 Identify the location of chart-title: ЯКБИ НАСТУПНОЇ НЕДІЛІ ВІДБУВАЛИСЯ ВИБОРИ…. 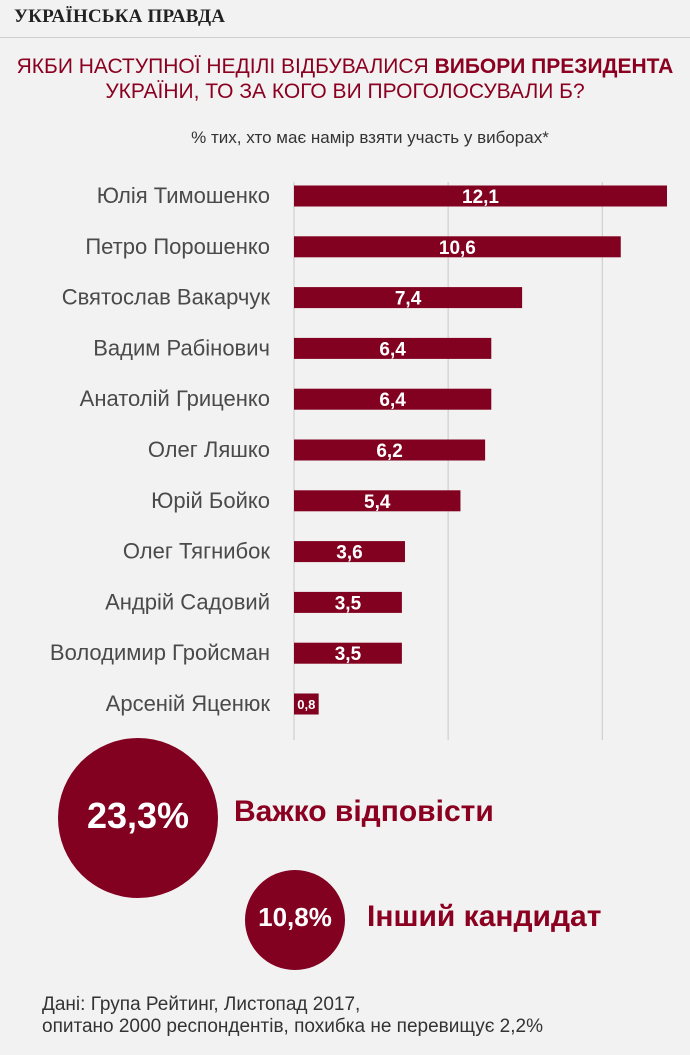
(345, 79).